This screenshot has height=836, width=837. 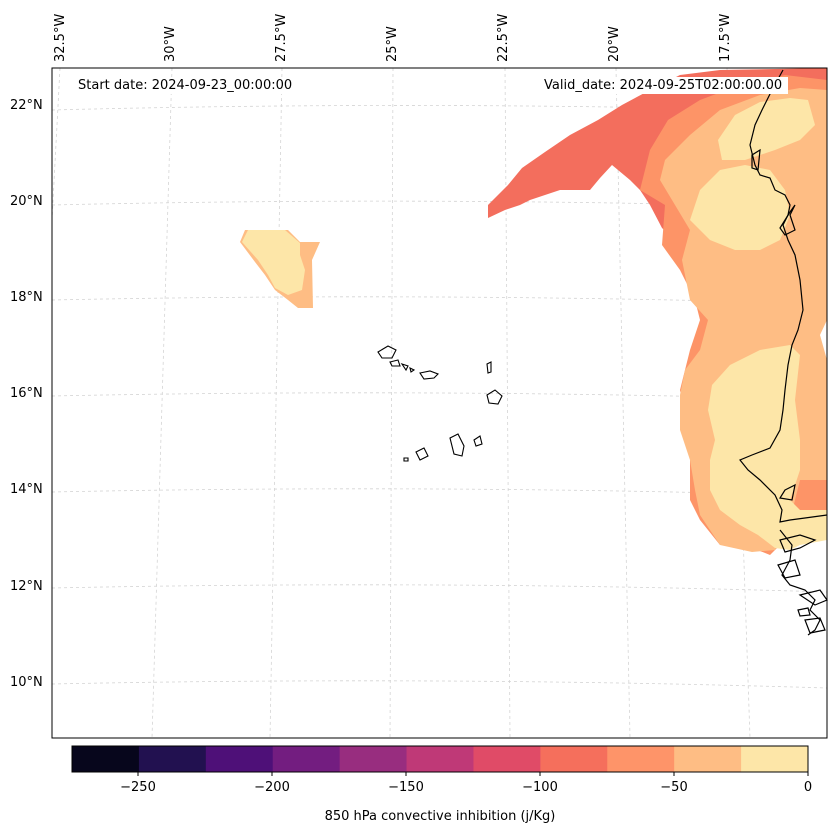 What do you see at coordinates (614, 44) in the screenshot?
I see `lon-label-20w: 20°W` at bounding box center [614, 44].